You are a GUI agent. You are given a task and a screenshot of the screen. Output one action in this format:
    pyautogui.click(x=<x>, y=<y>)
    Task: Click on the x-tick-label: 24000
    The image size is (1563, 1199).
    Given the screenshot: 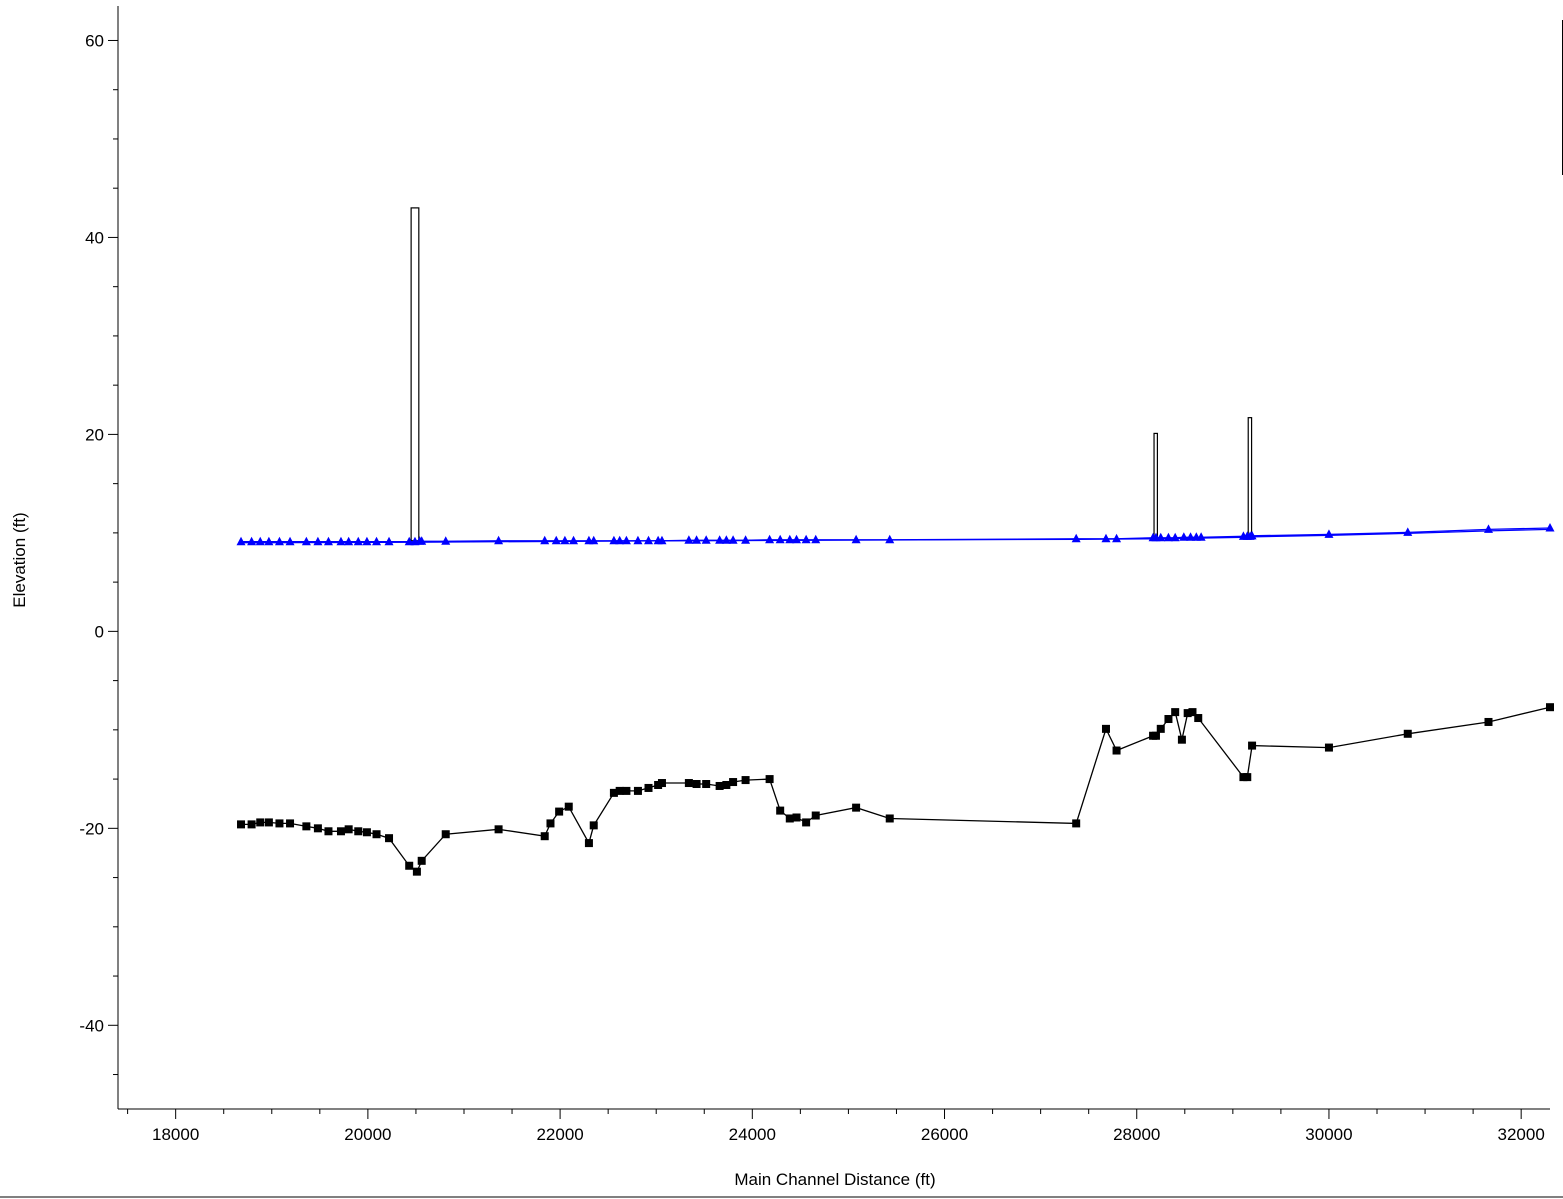 What is the action you would take?
    pyautogui.click(x=752, y=1134)
    